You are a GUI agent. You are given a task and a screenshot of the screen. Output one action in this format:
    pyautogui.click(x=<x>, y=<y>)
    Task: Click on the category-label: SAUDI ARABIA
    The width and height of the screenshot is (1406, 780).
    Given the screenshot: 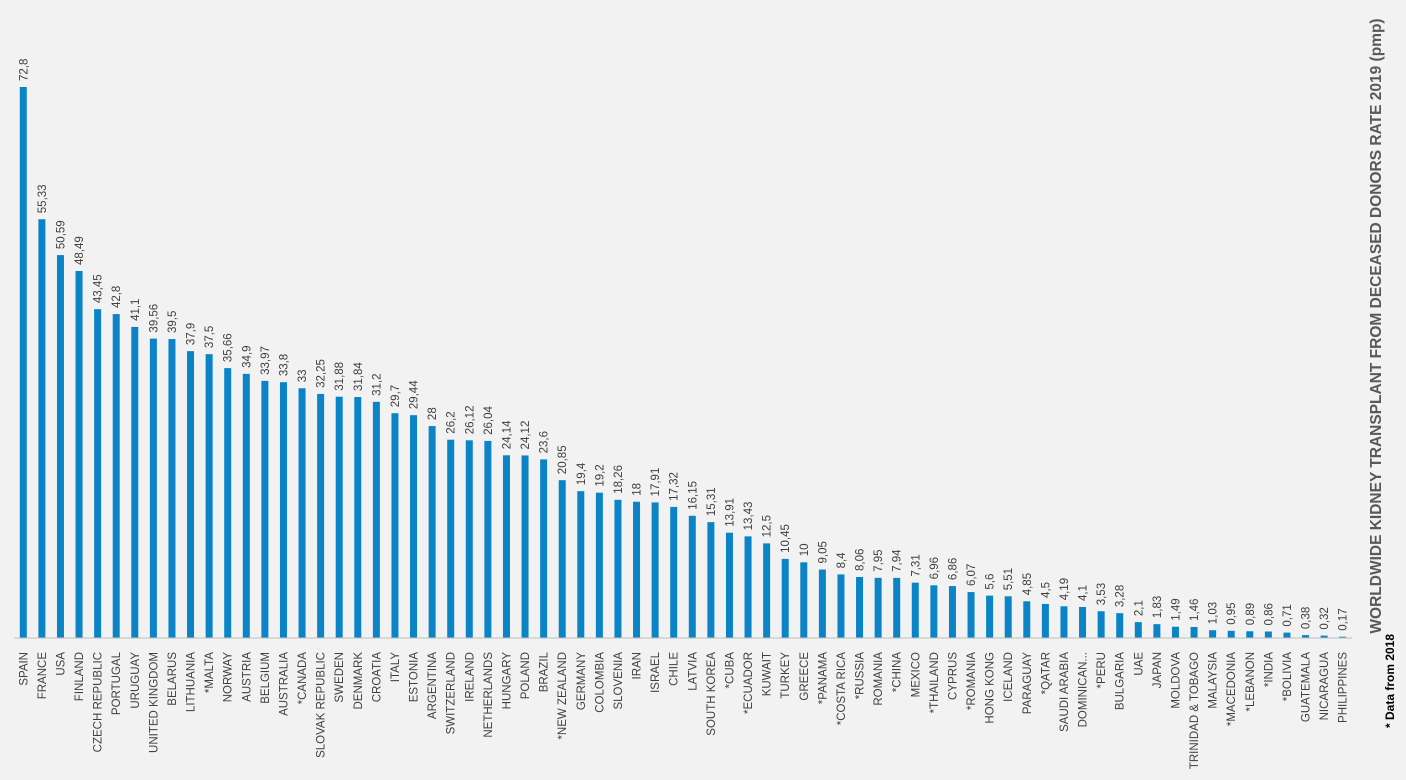 What is the action you would take?
    pyautogui.click(x=1065, y=692)
    